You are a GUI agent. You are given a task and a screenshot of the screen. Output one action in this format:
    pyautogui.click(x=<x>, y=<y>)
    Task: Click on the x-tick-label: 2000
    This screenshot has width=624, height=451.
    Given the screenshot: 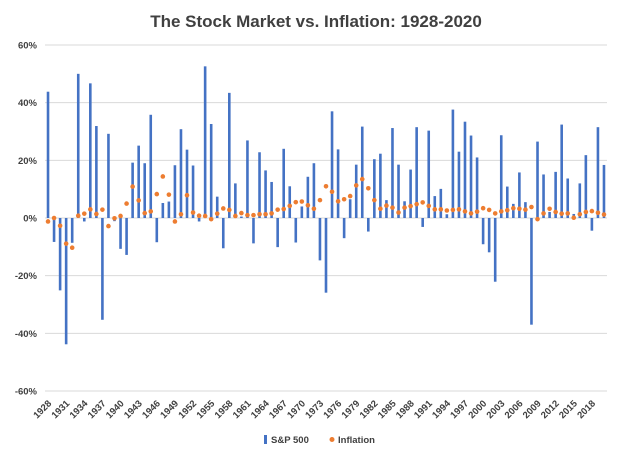 What is the action you would take?
    pyautogui.click(x=478, y=409)
    